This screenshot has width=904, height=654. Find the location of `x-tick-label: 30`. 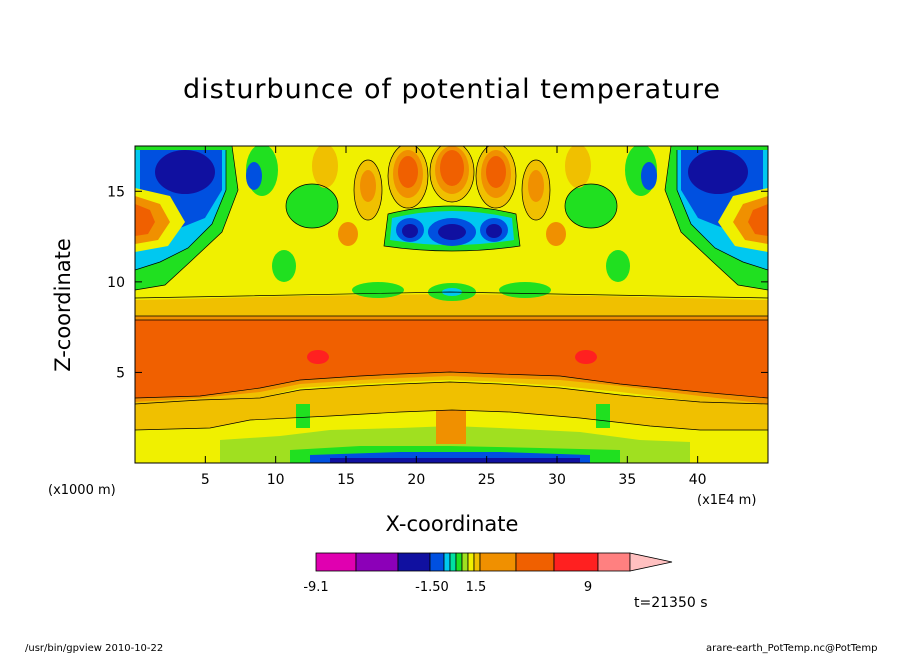

x-tick-label: 30 is located at coordinates (557, 480).